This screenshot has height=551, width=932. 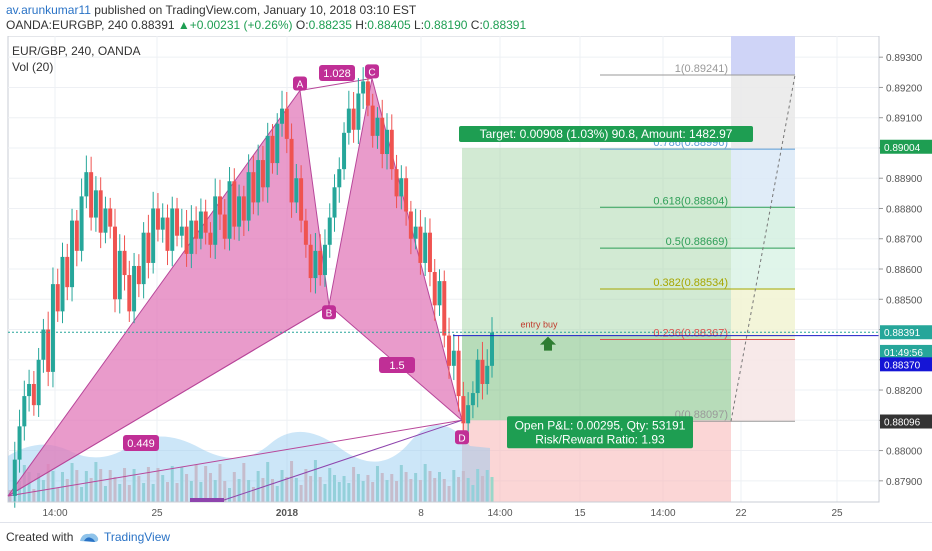 What do you see at coordinates (168, 400) in the screenshot?
I see `harmonic-xb-line` at bounding box center [168, 400].